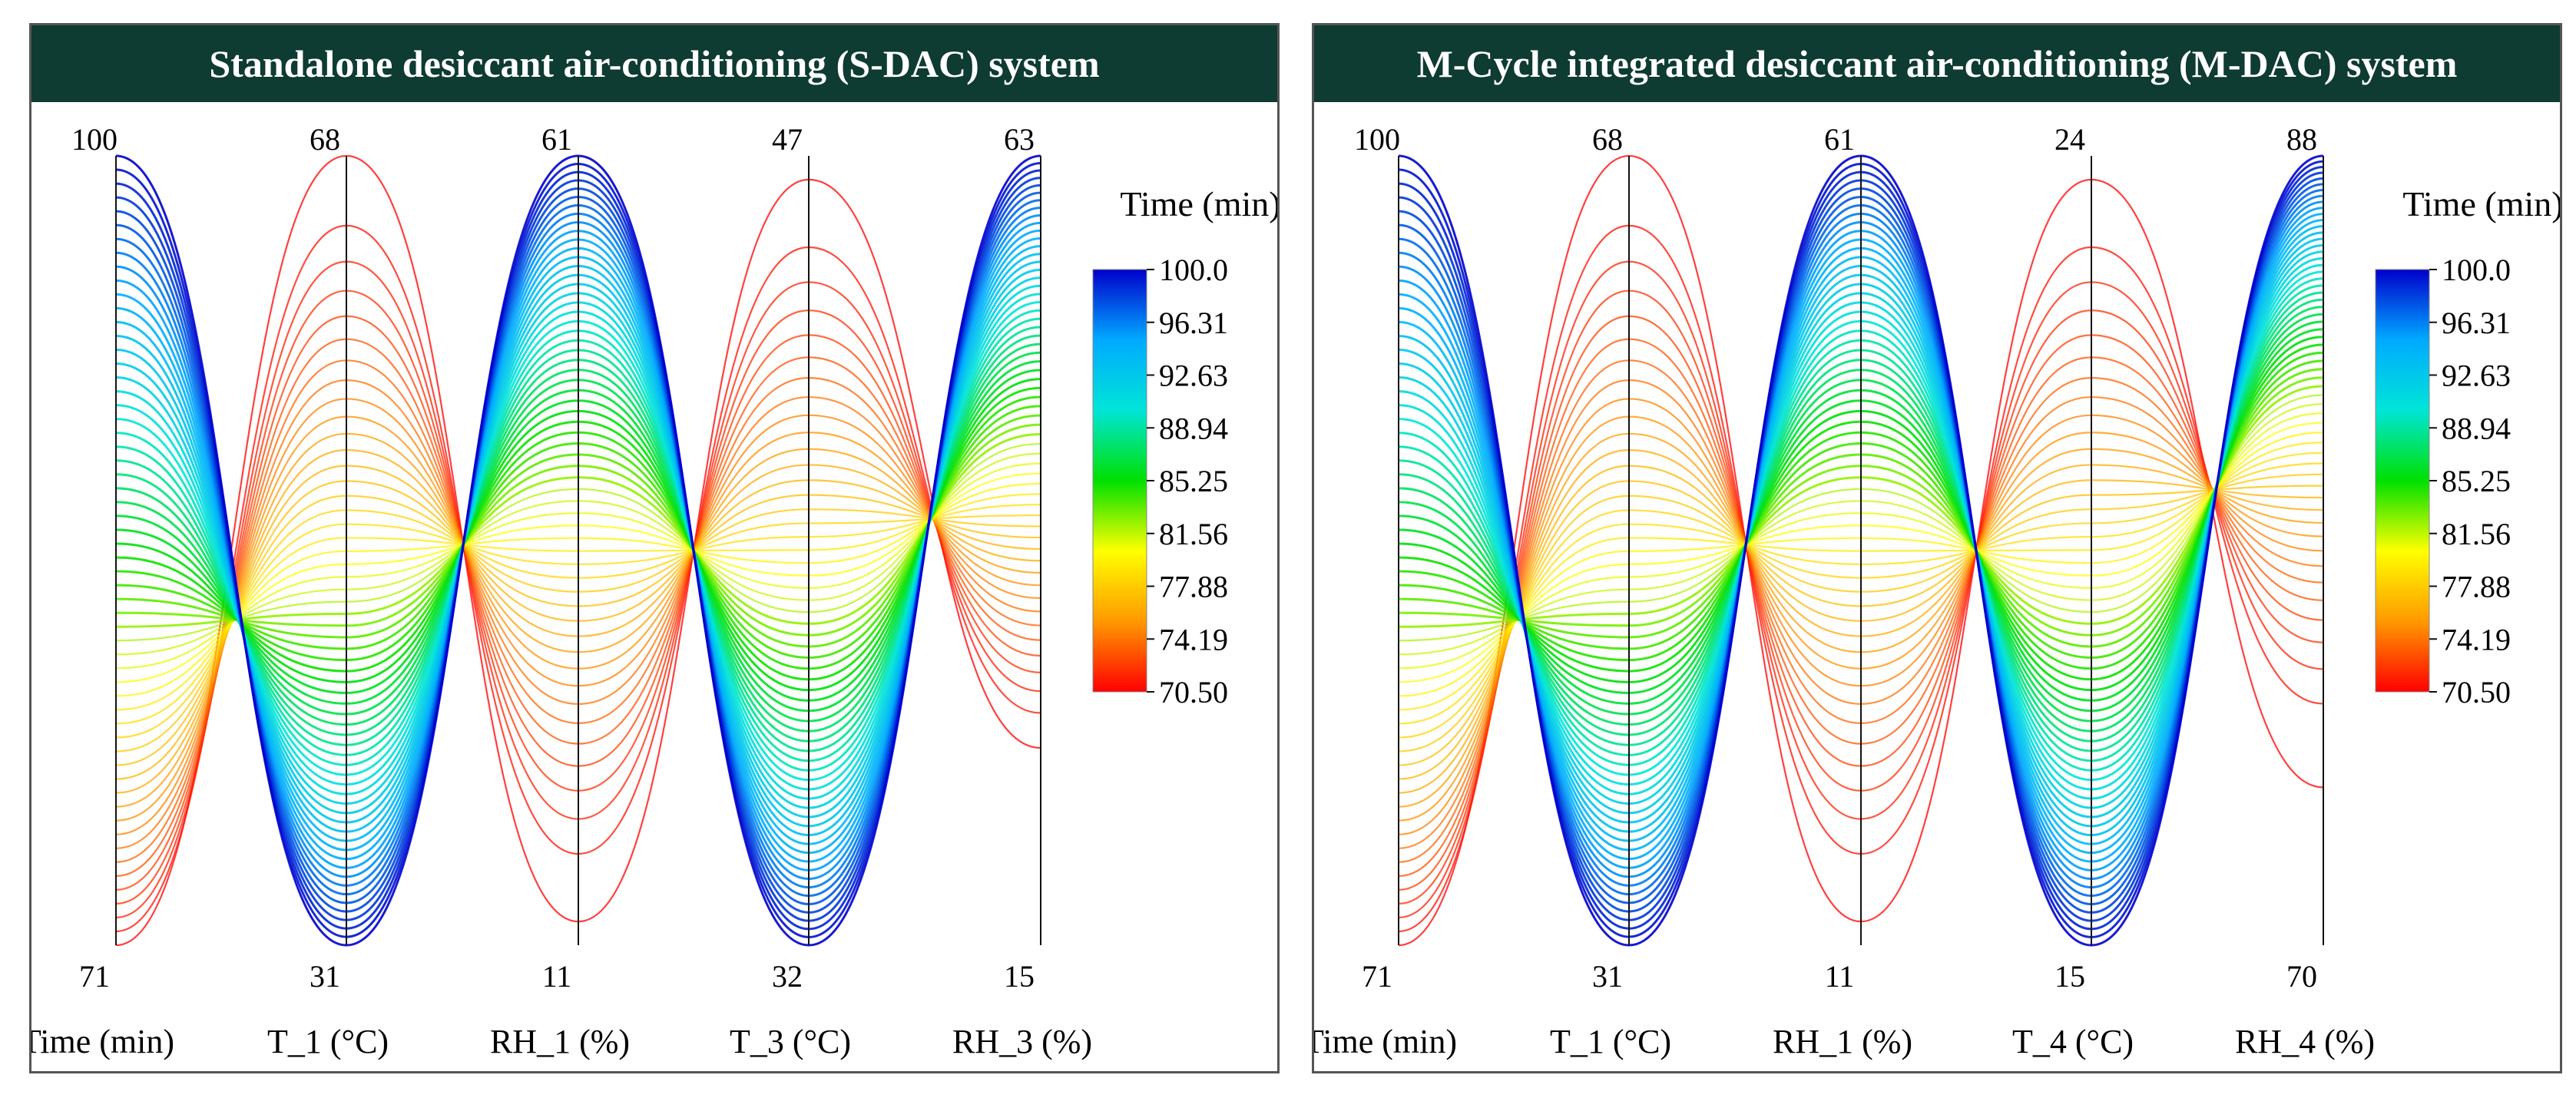  Describe the element at coordinates (2476, 639) in the screenshot. I see `colorbar-tick-label: 74.19` at that location.